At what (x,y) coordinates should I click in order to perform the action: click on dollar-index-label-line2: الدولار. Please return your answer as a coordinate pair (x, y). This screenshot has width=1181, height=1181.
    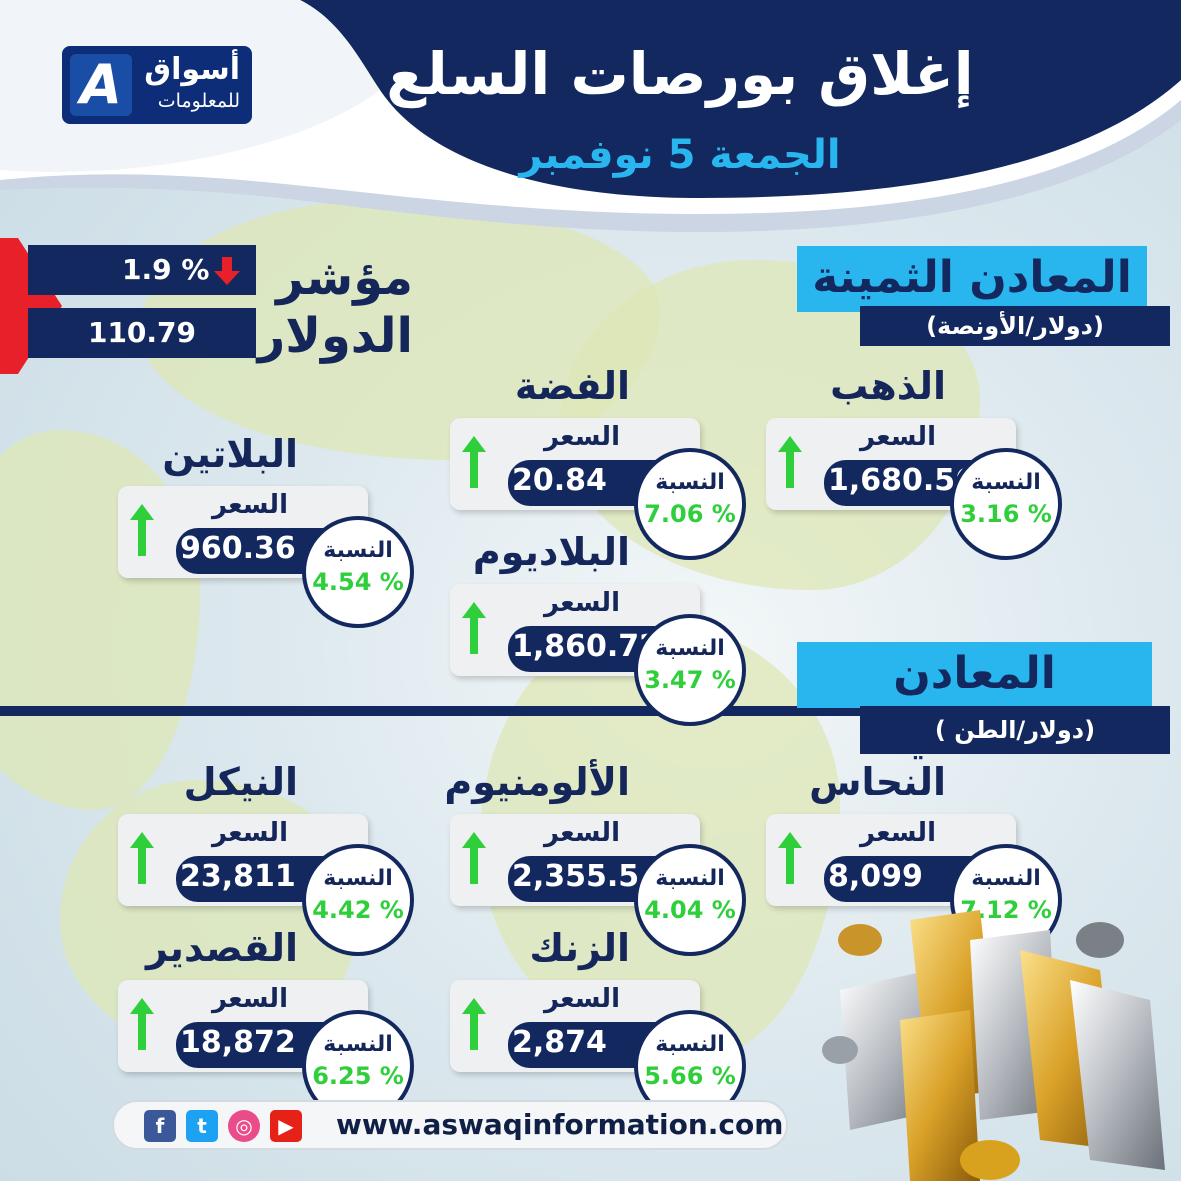
    Looking at the image, I should click on (335, 336).